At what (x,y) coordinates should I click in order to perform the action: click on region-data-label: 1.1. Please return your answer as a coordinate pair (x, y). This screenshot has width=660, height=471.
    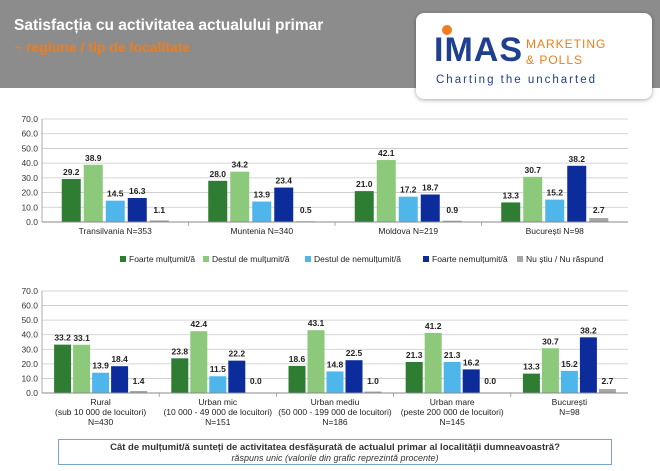
    Looking at the image, I should click on (159, 210).